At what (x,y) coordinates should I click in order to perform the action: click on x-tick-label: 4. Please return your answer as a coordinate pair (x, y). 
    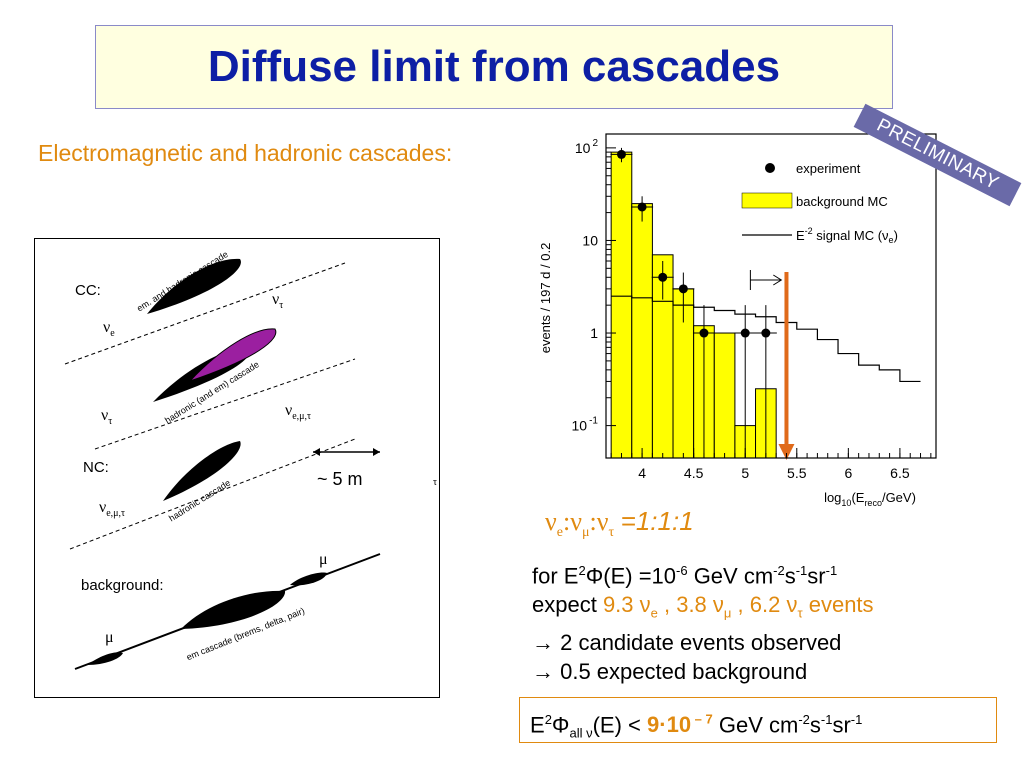
    Looking at the image, I should click on (642, 473).